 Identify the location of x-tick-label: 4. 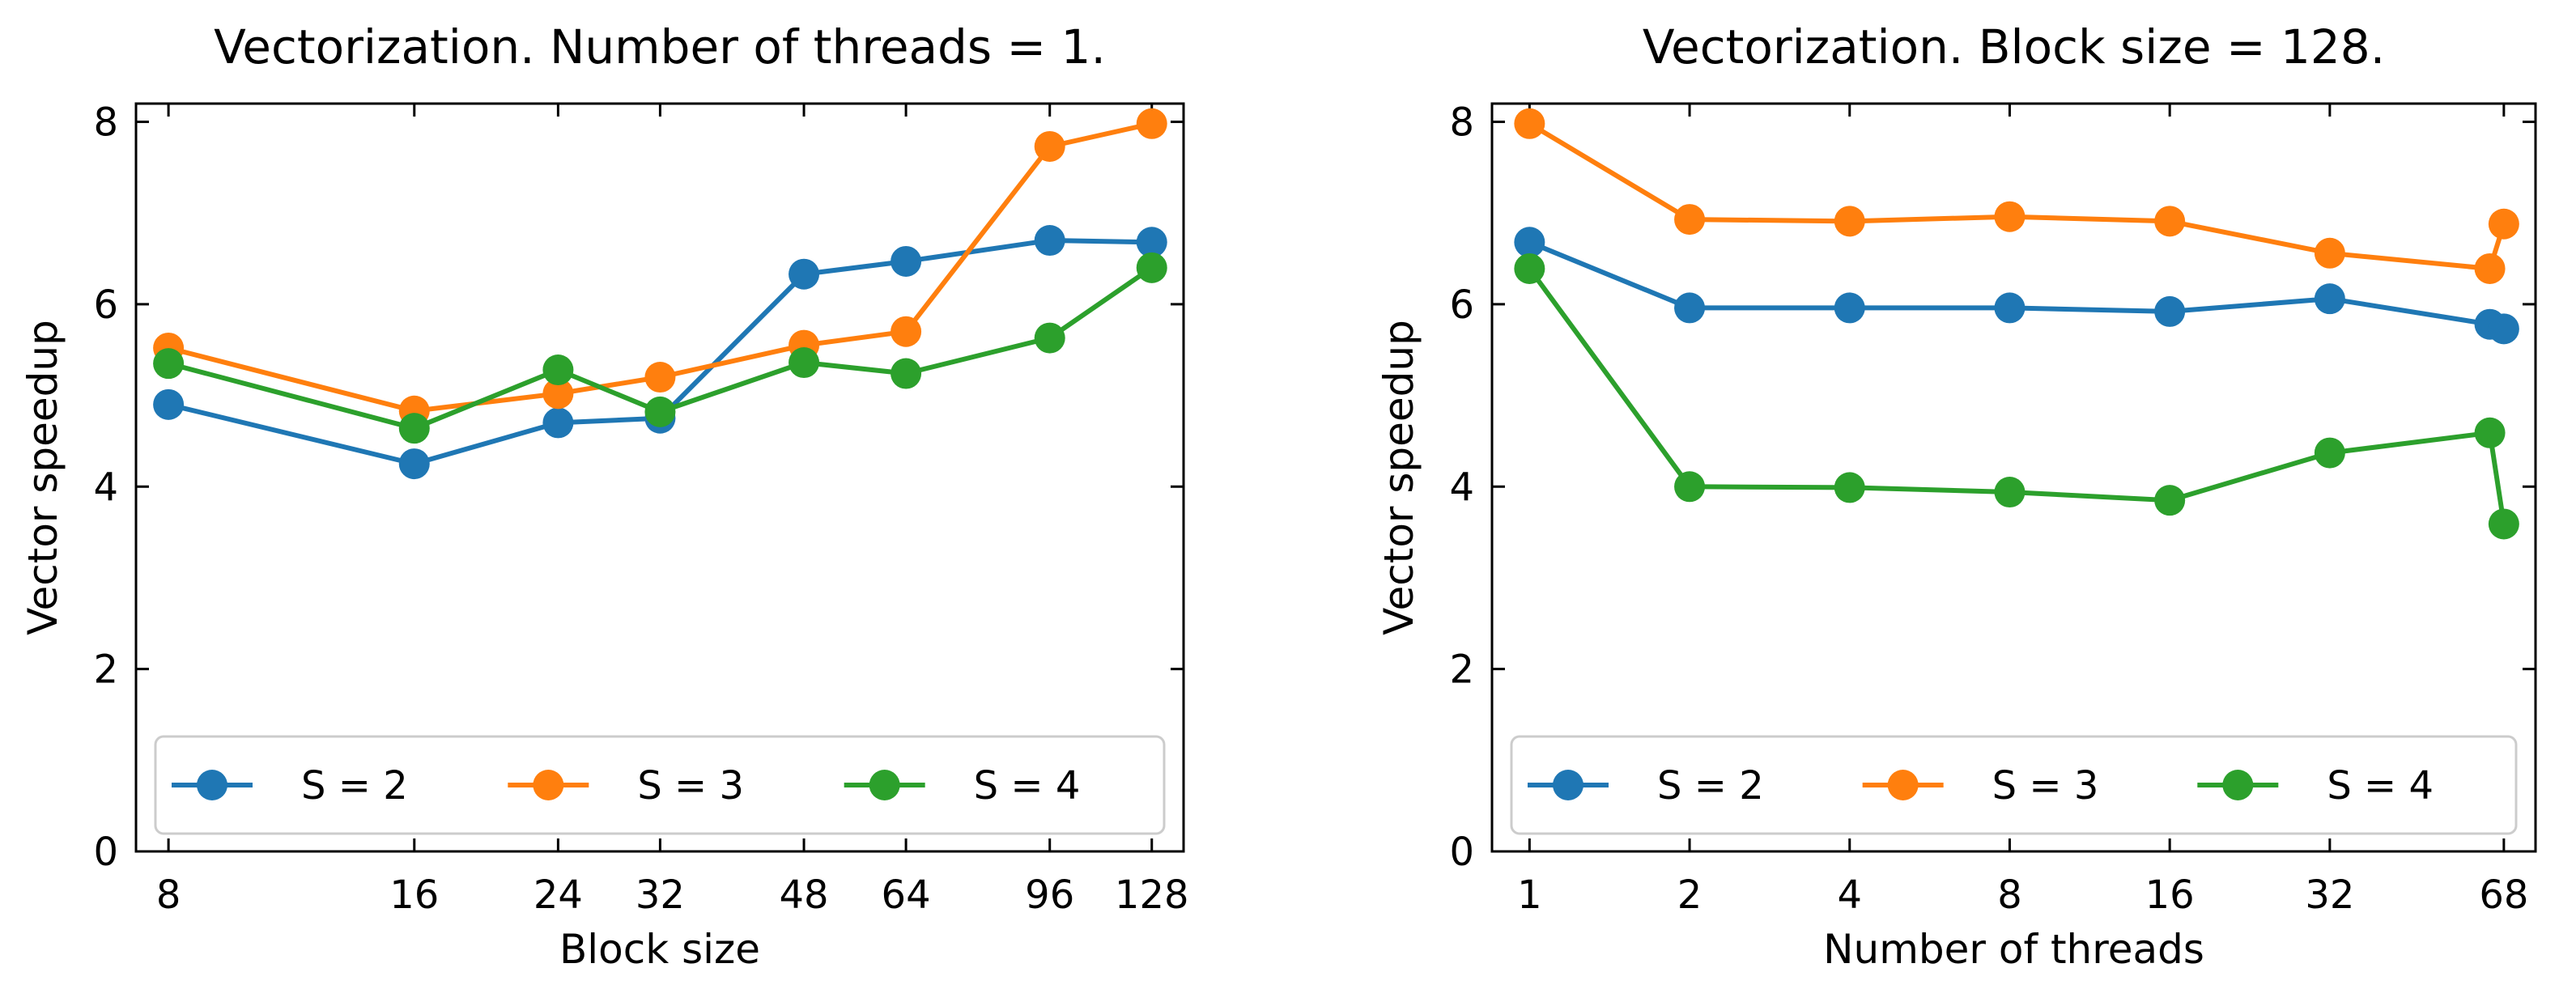
(1850, 895).